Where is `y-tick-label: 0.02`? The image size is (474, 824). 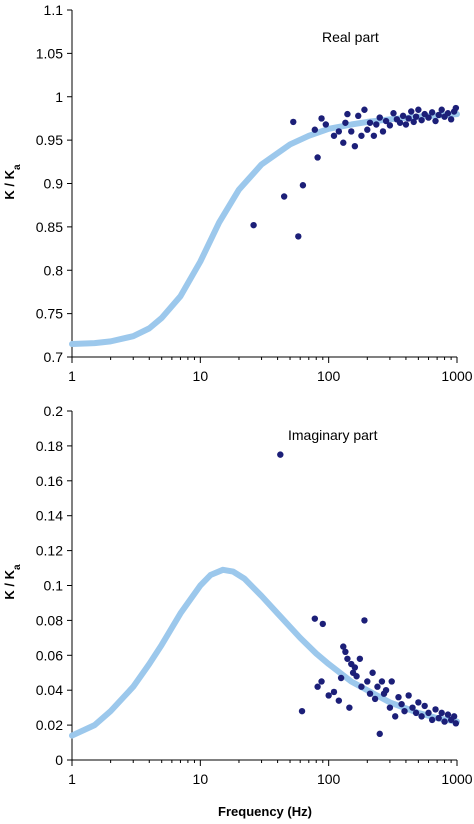
y-tick-label: 0.02 is located at coordinates (49, 725).